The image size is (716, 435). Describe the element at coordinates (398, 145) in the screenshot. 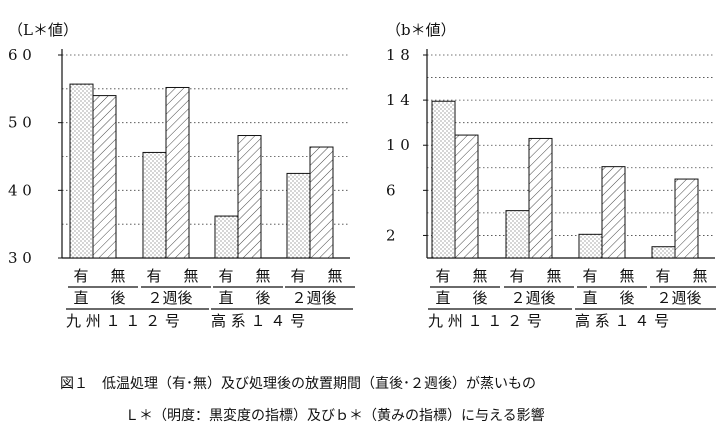

I see `y-tick-label: 1 0` at that location.